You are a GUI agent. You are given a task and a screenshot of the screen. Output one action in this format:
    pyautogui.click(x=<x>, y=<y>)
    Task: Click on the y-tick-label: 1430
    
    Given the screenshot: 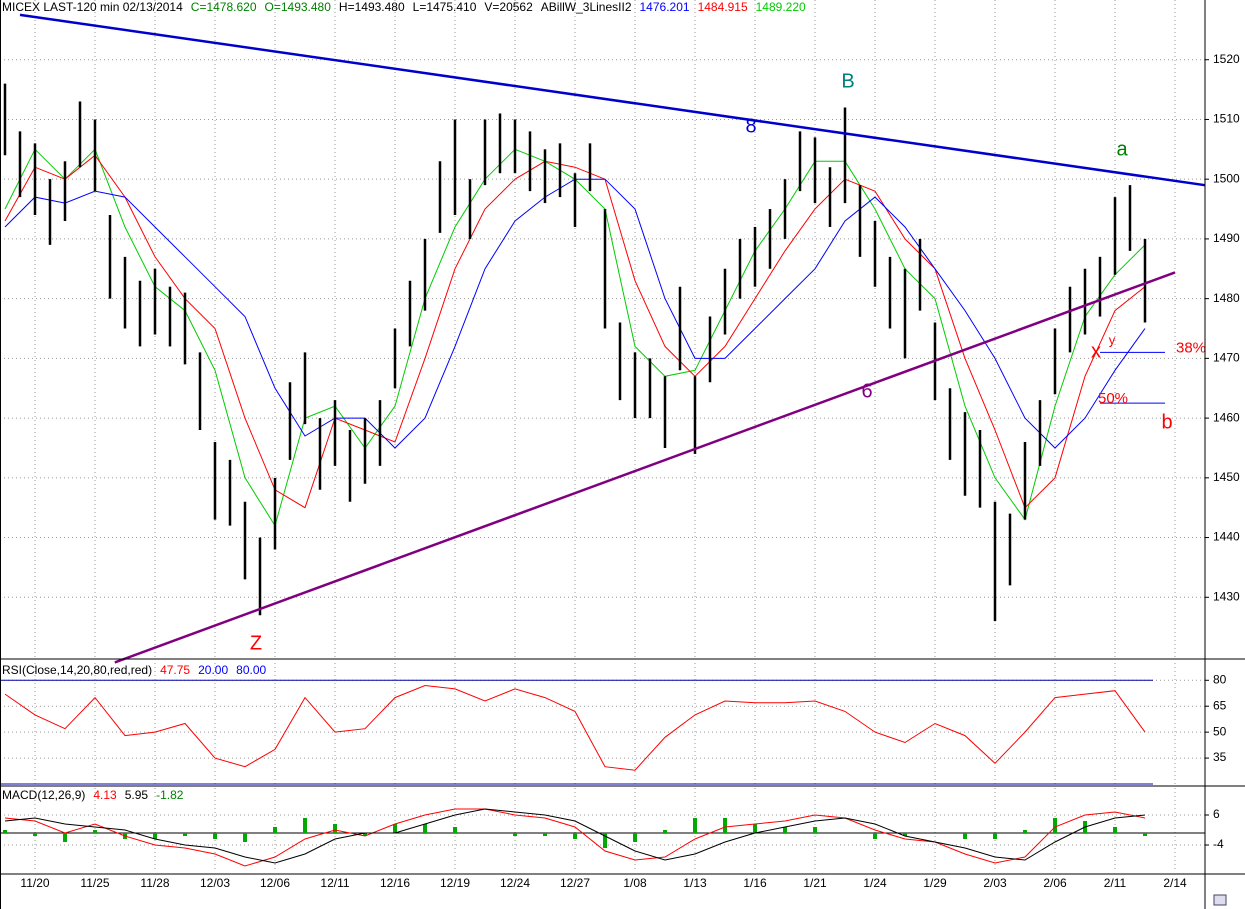 What is the action you would take?
    pyautogui.click(x=1226, y=596)
    